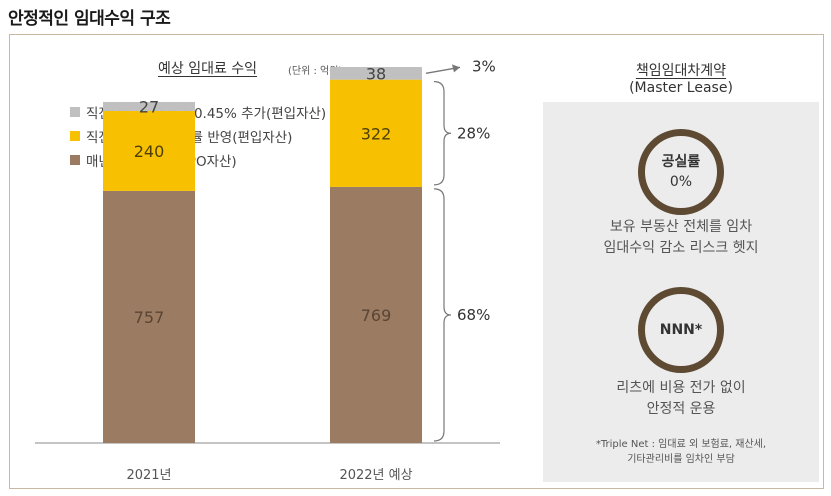 The width and height of the screenshot is (831, 496). Describe the element at coordinates (442, 315) in the screenshot. I see `annotation-brace-bottom` at that location.